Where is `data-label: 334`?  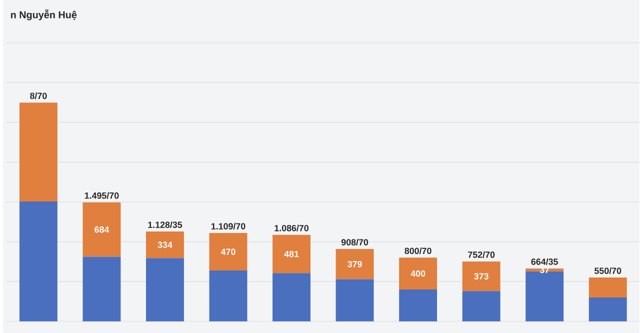
data-label: 334 is located at coordinates (165, 245).